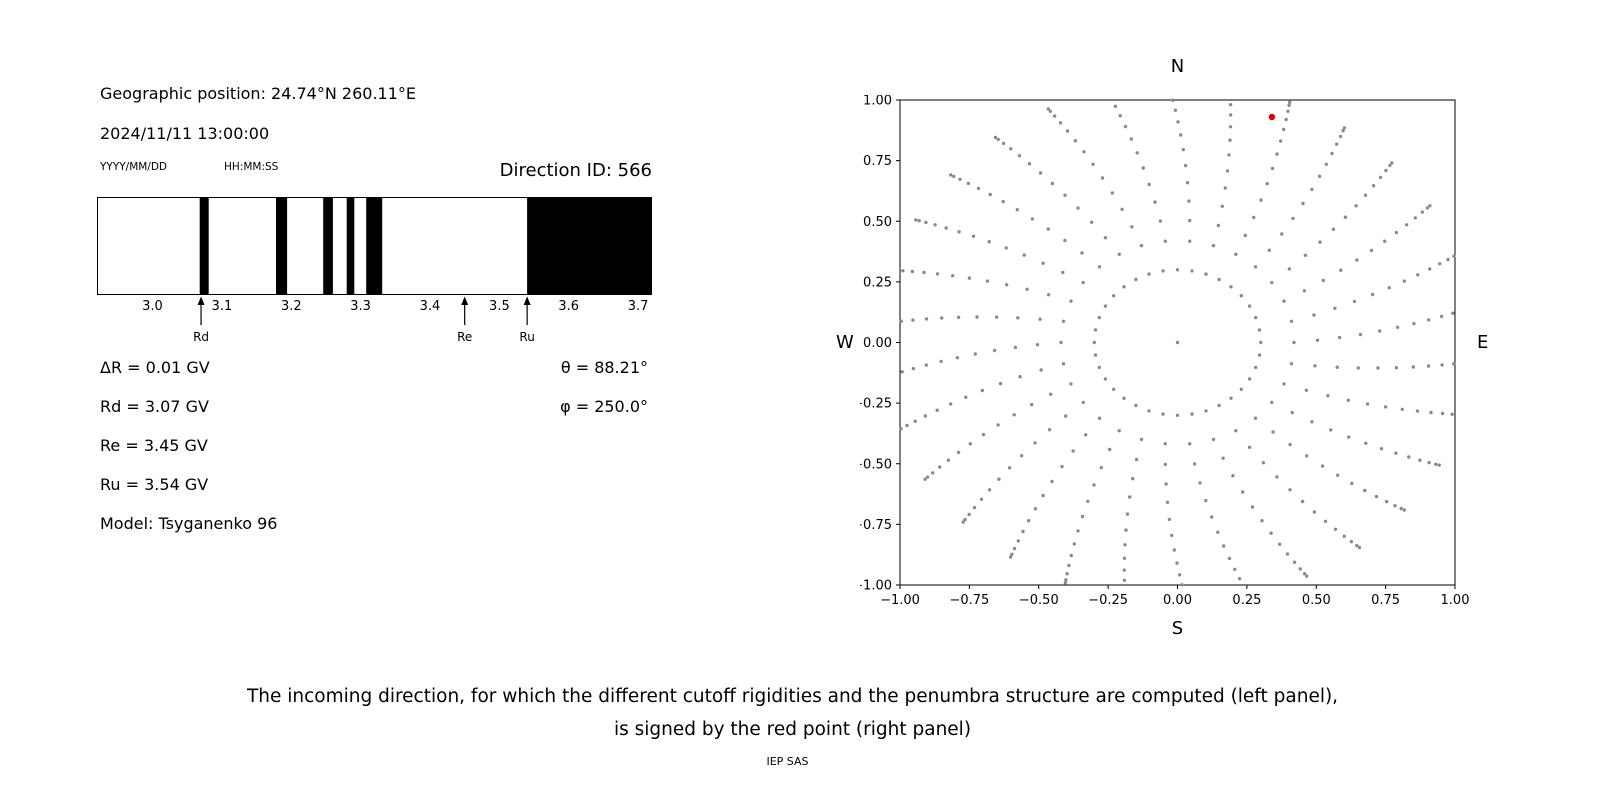 This screenshot has width=1600, height=800. What do you see at coordinates (258, 93) in the screenshot?
I see `geographic-position-label: Geographic position: 24.74°N 260.11°E` at bounding box center [258, 93].